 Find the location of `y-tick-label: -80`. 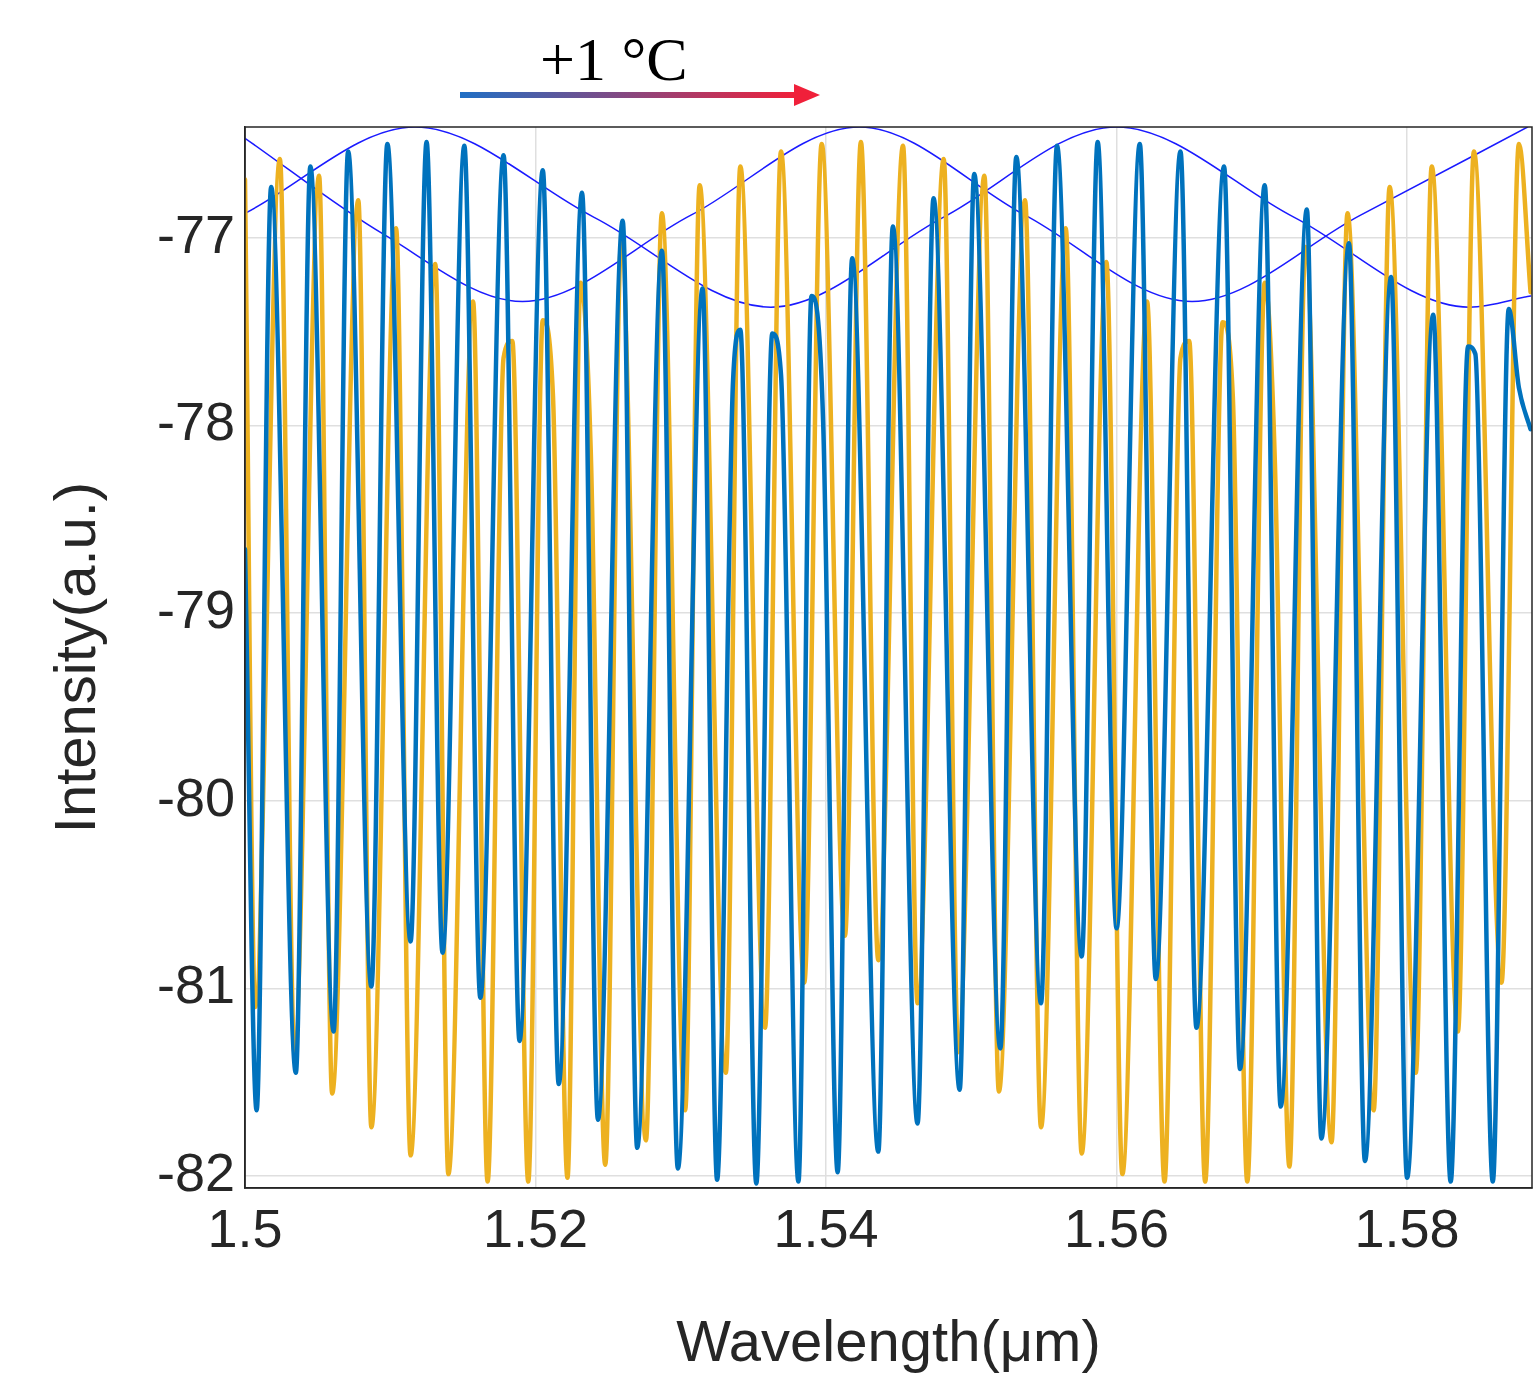

y-tick-label: -80 is located at coordinates (195, 796).